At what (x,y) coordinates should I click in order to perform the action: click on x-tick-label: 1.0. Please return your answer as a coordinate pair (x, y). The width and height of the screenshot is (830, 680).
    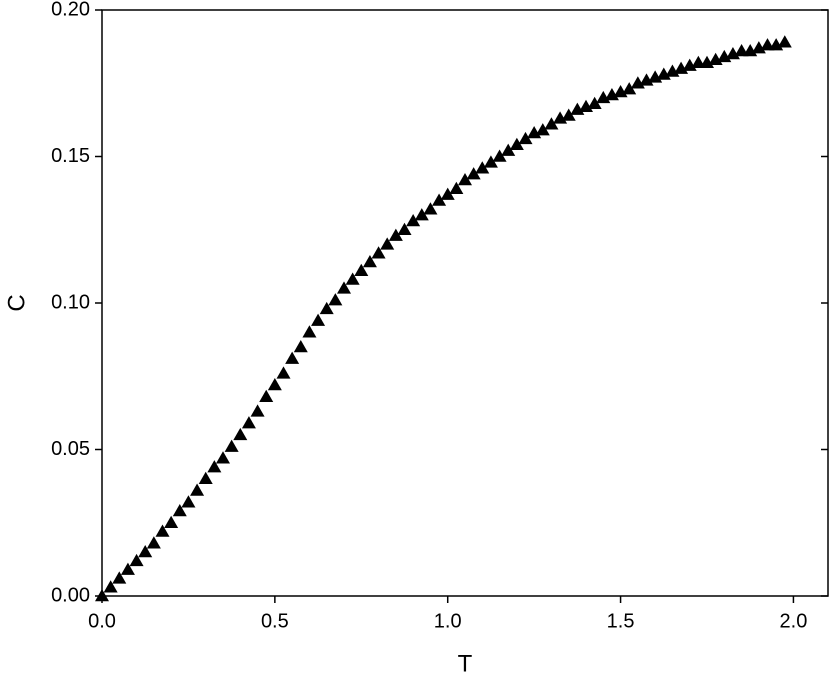
    Looking at the image, I should click on (448, 621).